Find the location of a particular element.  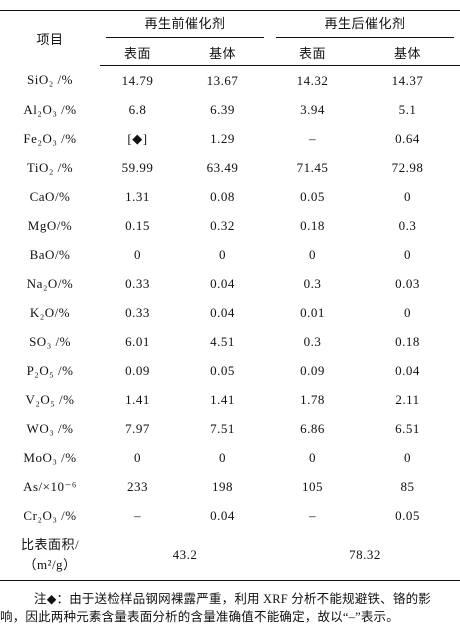

header-group-text: 再生后催化剂 is located at coordinates (365, 25).